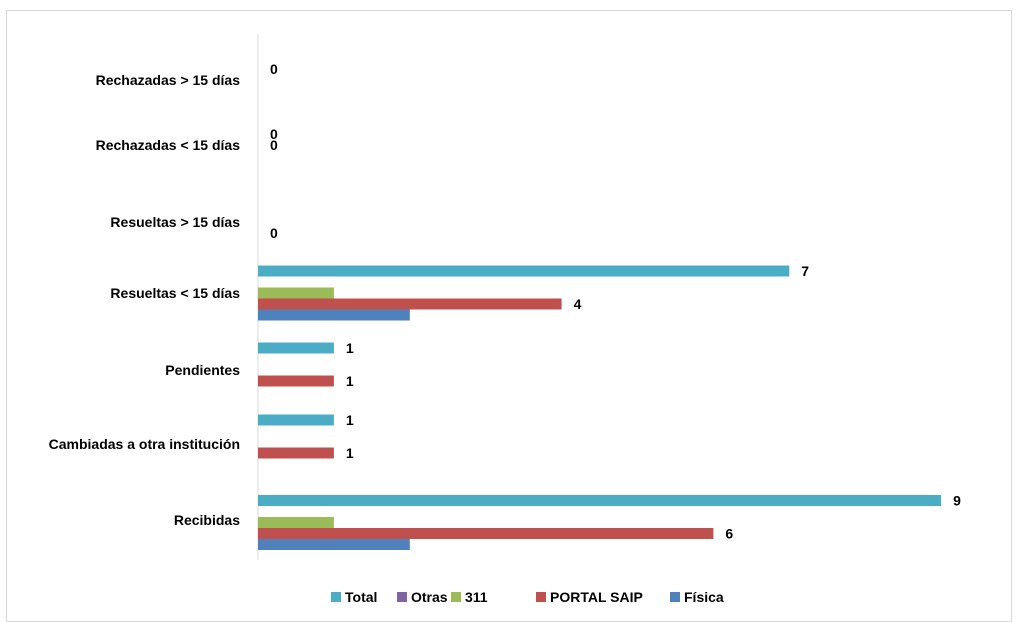  I want to click on data-label: 7, so click(805, 271).